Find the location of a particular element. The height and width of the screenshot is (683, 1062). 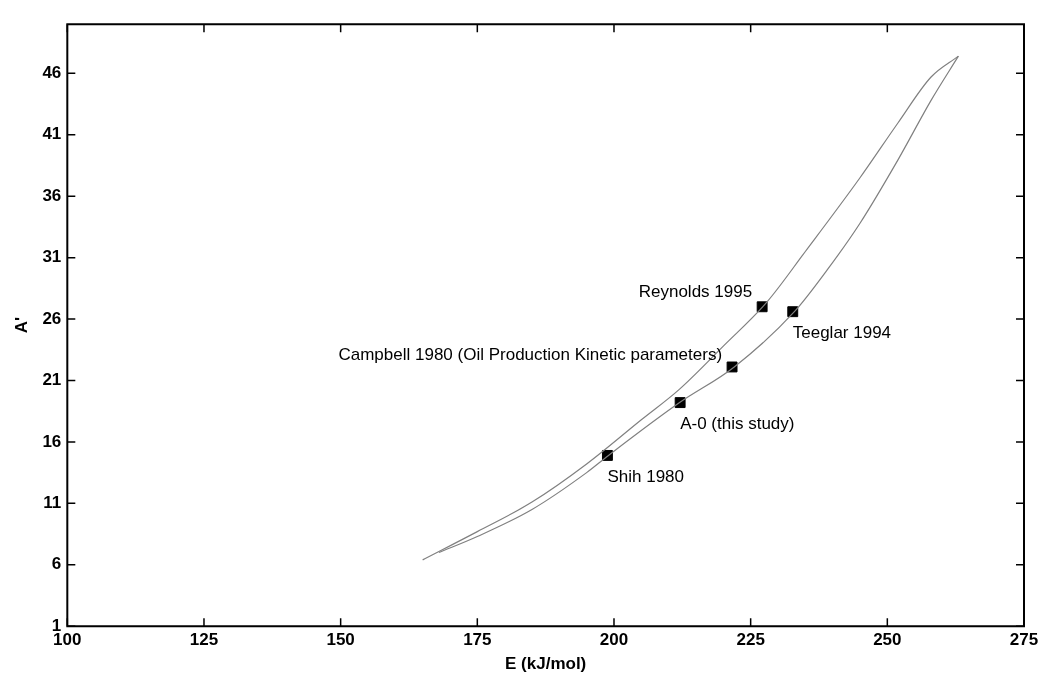

x-tick-label: 200 is located at coordinates (614, 640).